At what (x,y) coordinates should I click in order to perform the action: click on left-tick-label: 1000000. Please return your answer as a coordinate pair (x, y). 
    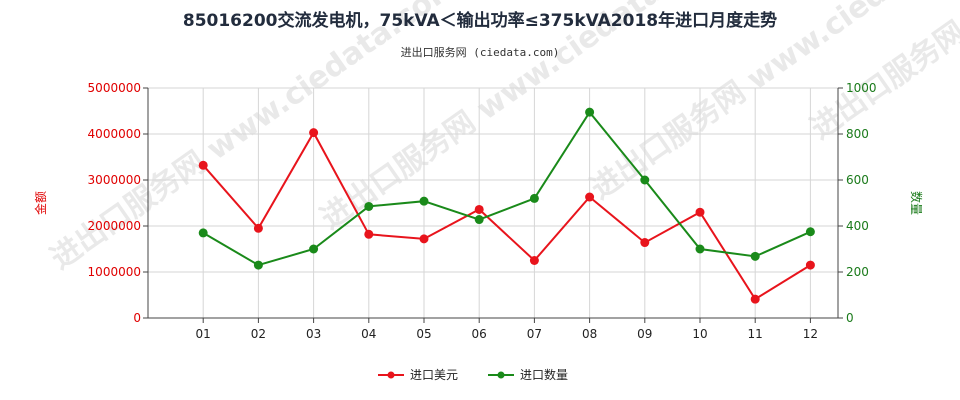
    Looking at the image, I should click on (114, 272).